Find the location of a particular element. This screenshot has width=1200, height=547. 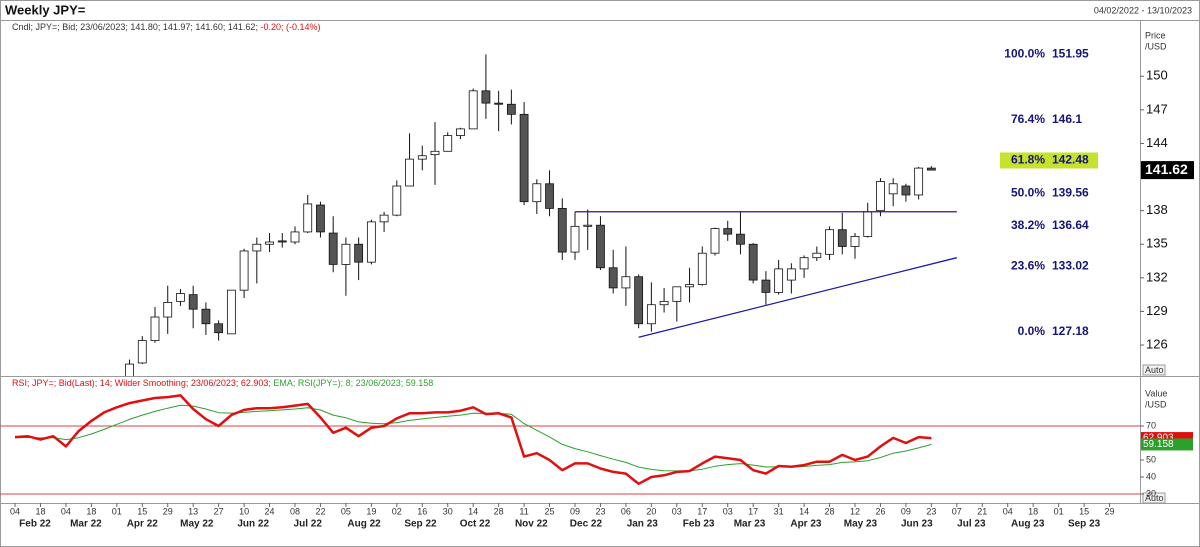

x-month-label: Jan 23 is located at coordinates (643, 524).